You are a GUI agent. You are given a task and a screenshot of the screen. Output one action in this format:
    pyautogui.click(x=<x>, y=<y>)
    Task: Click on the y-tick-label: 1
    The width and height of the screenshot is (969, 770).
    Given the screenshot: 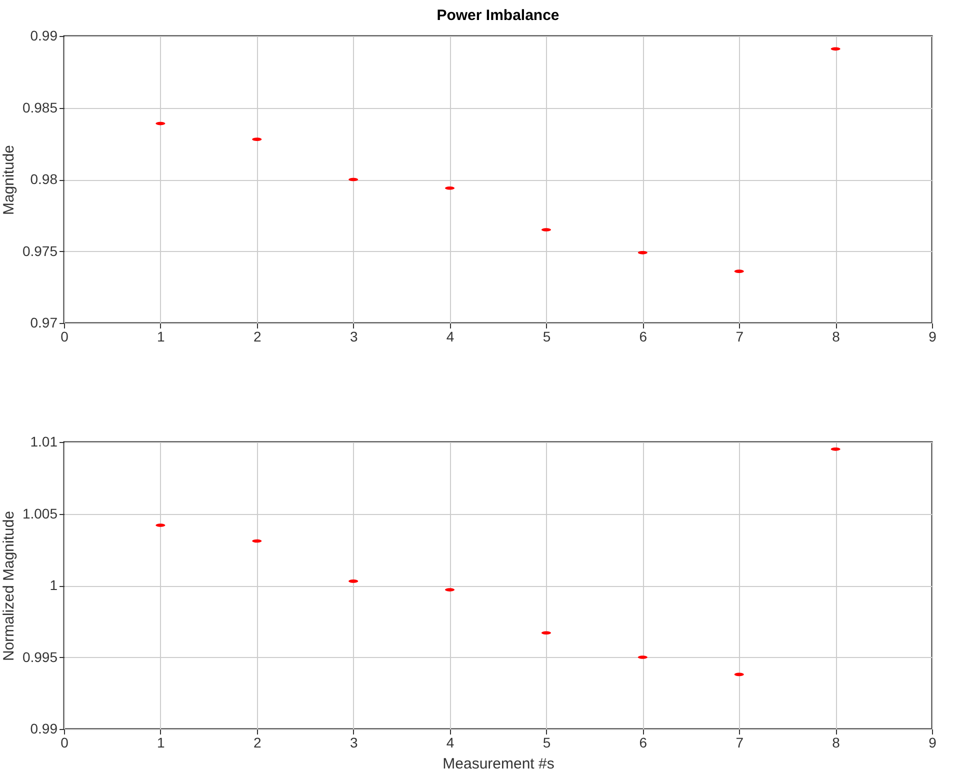 What is the action you would take?
    pyautogui.click(x=54, y=585)
    